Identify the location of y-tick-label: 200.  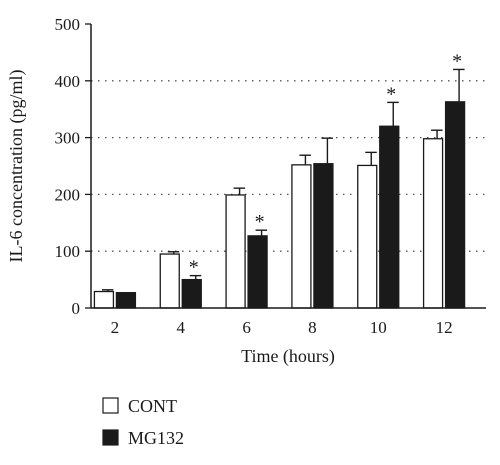
(68, 194).